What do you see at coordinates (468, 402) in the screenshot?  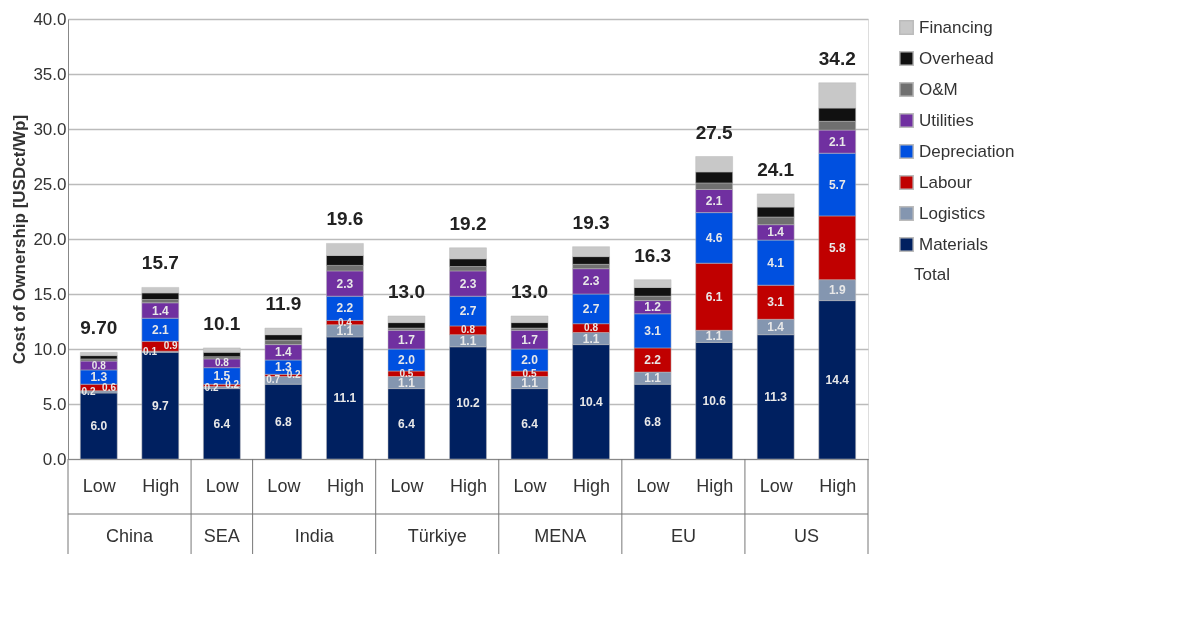 I see `data-label: 10.2` at bounding box center [468, 402].